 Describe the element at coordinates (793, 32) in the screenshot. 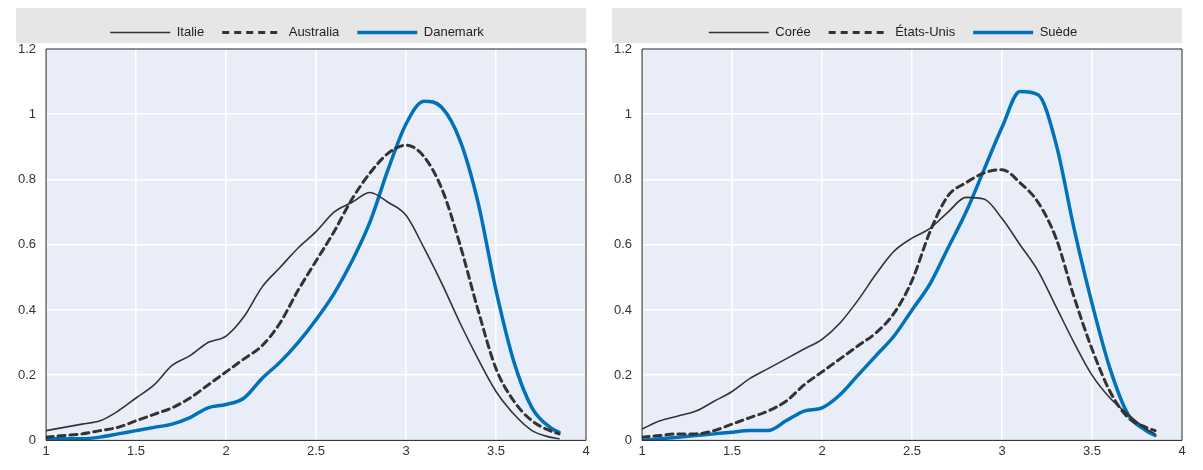

I see `legend-label: Corée` at that location.